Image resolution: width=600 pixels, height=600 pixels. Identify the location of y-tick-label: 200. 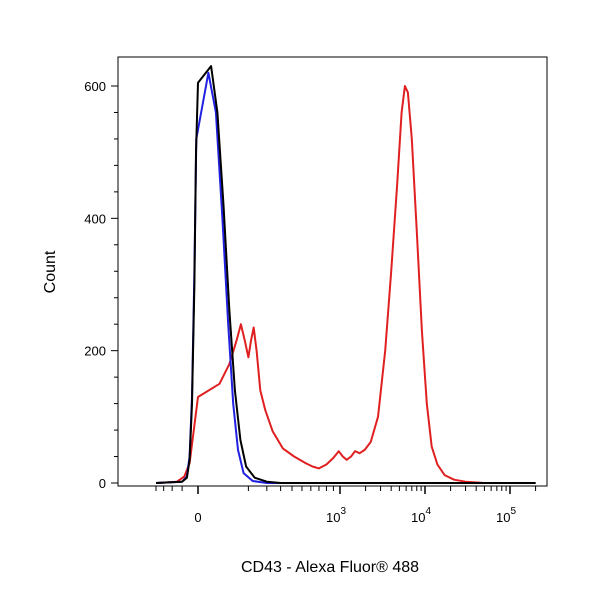
(95, 351).